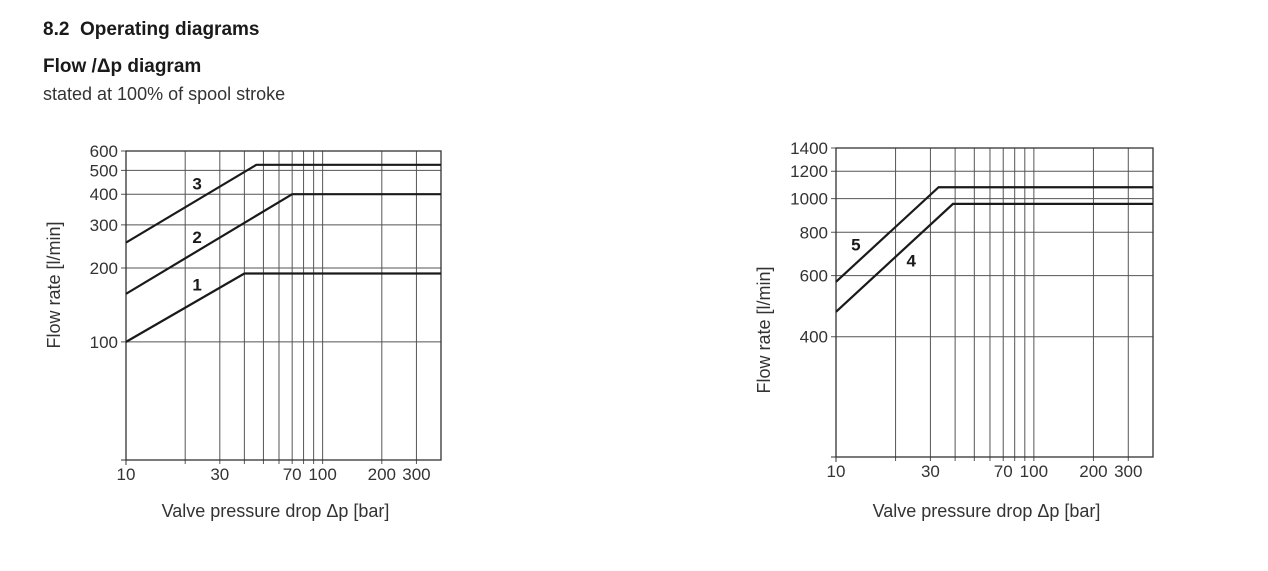 Image resolution: width=1268 pixels, height=571 pixels. I want to click on section-title: Operating diagrams, so click(169, 29).